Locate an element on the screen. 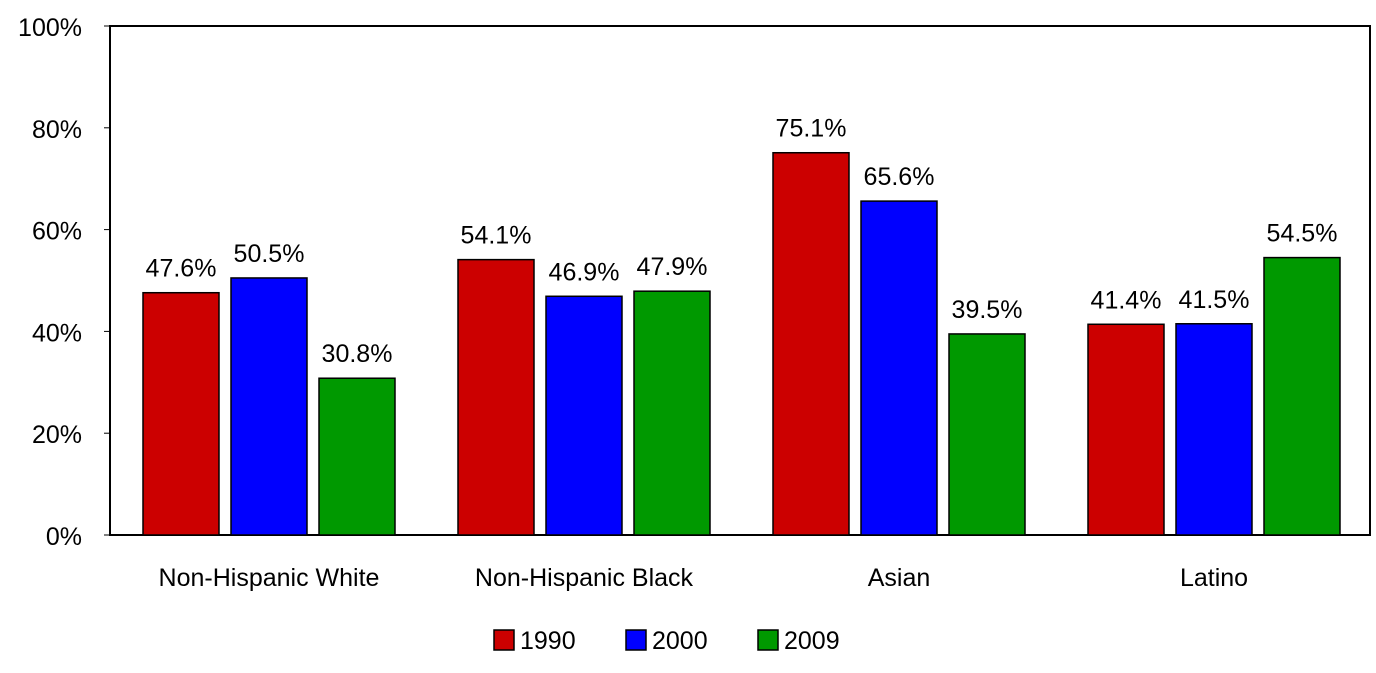 This screenshot has width=1376, height=673. data-label: 47.6% is located at coordinates (181, 269).